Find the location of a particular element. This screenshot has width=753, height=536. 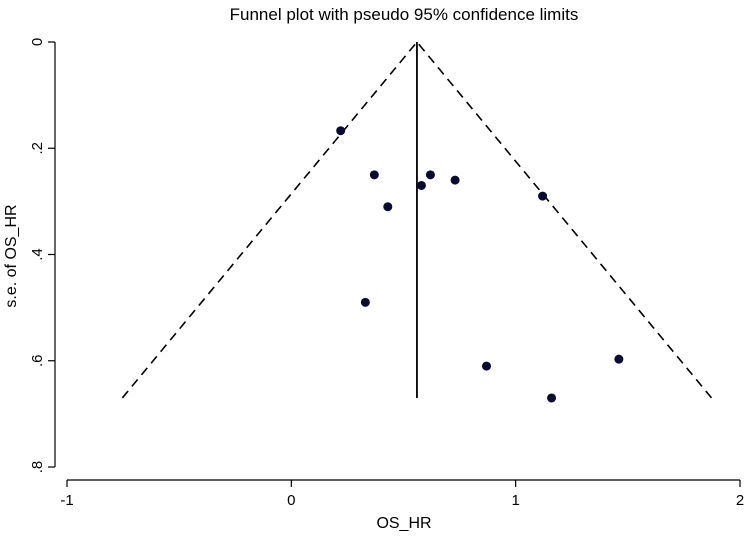

x-axis-label: OS_HR is located at coordinates (403, 523).